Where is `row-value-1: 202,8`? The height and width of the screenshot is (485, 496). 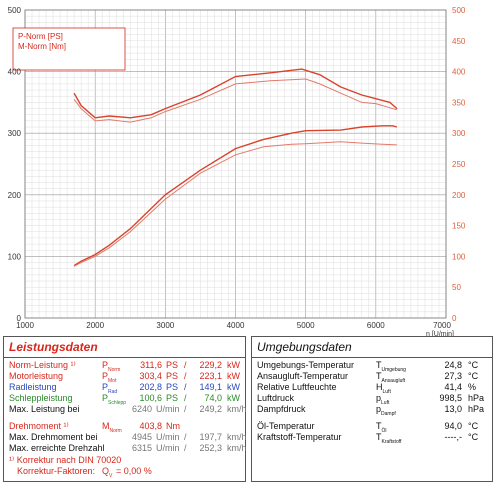 row-value-1: 202,8 is located at coordinates (150, 387).